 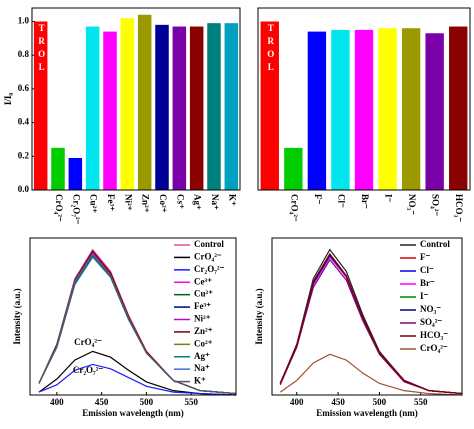 What do you see at coordinates (203, 331) in the screenshot?
I see `legend-label: Zn²⁺` at bounding box center [203, 331].